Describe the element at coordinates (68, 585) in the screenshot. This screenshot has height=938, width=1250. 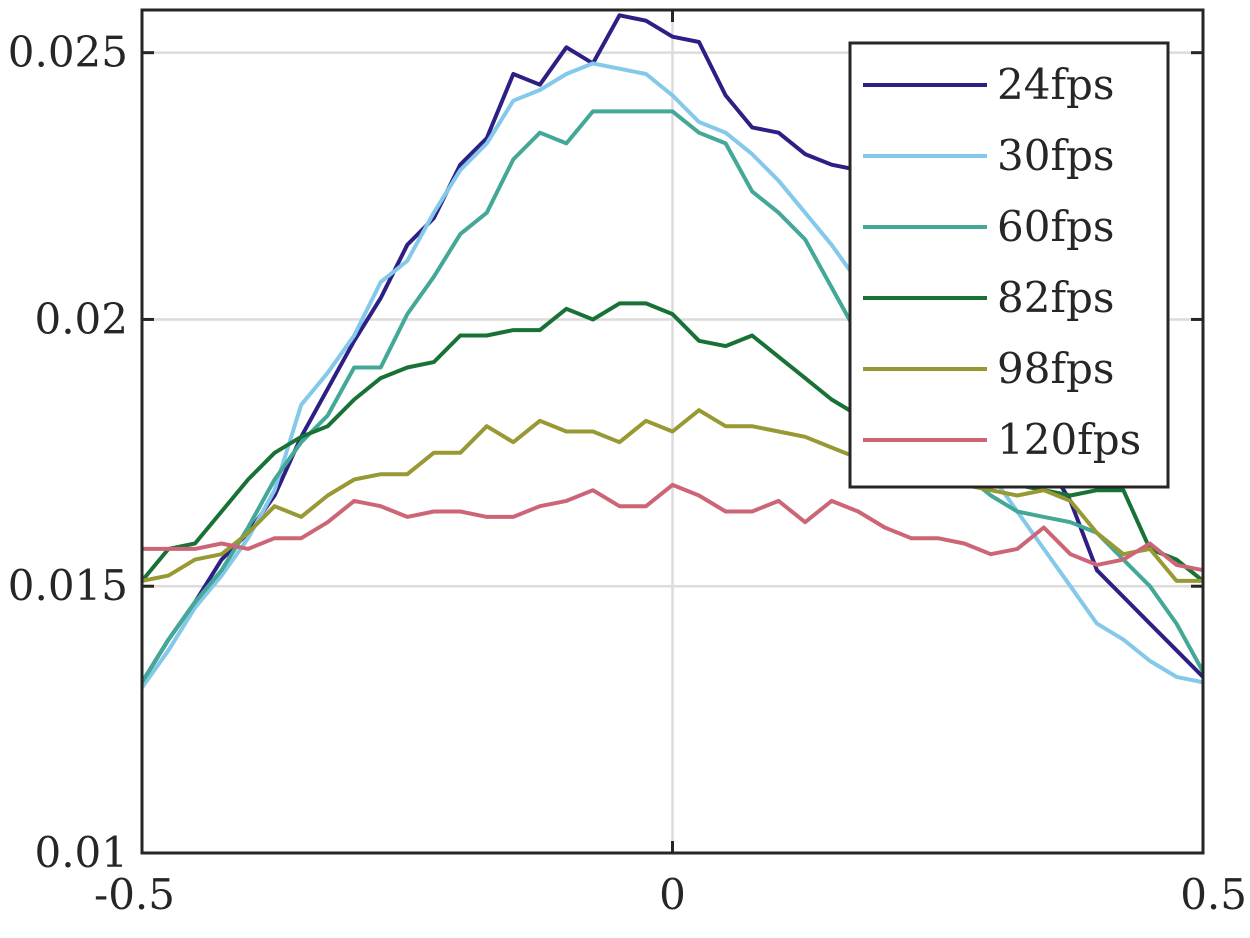
I see `y-tick-label: 0.015` at that location.